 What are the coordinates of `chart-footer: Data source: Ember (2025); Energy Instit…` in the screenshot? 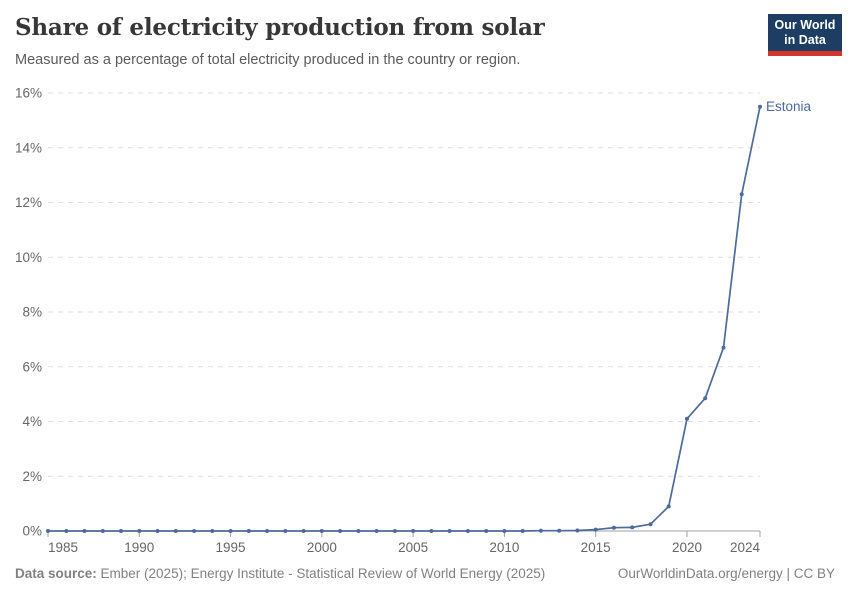 It's located at (425, 573).